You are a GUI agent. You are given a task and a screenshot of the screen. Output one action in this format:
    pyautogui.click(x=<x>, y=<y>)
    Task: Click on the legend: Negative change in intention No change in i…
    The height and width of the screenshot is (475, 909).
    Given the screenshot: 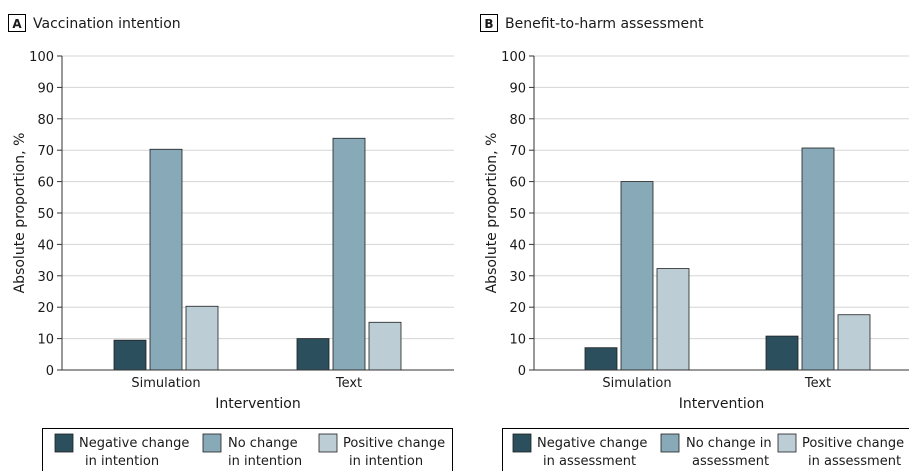 What is the action you would take?
    pyautogui.click(x=248, y=450)
    